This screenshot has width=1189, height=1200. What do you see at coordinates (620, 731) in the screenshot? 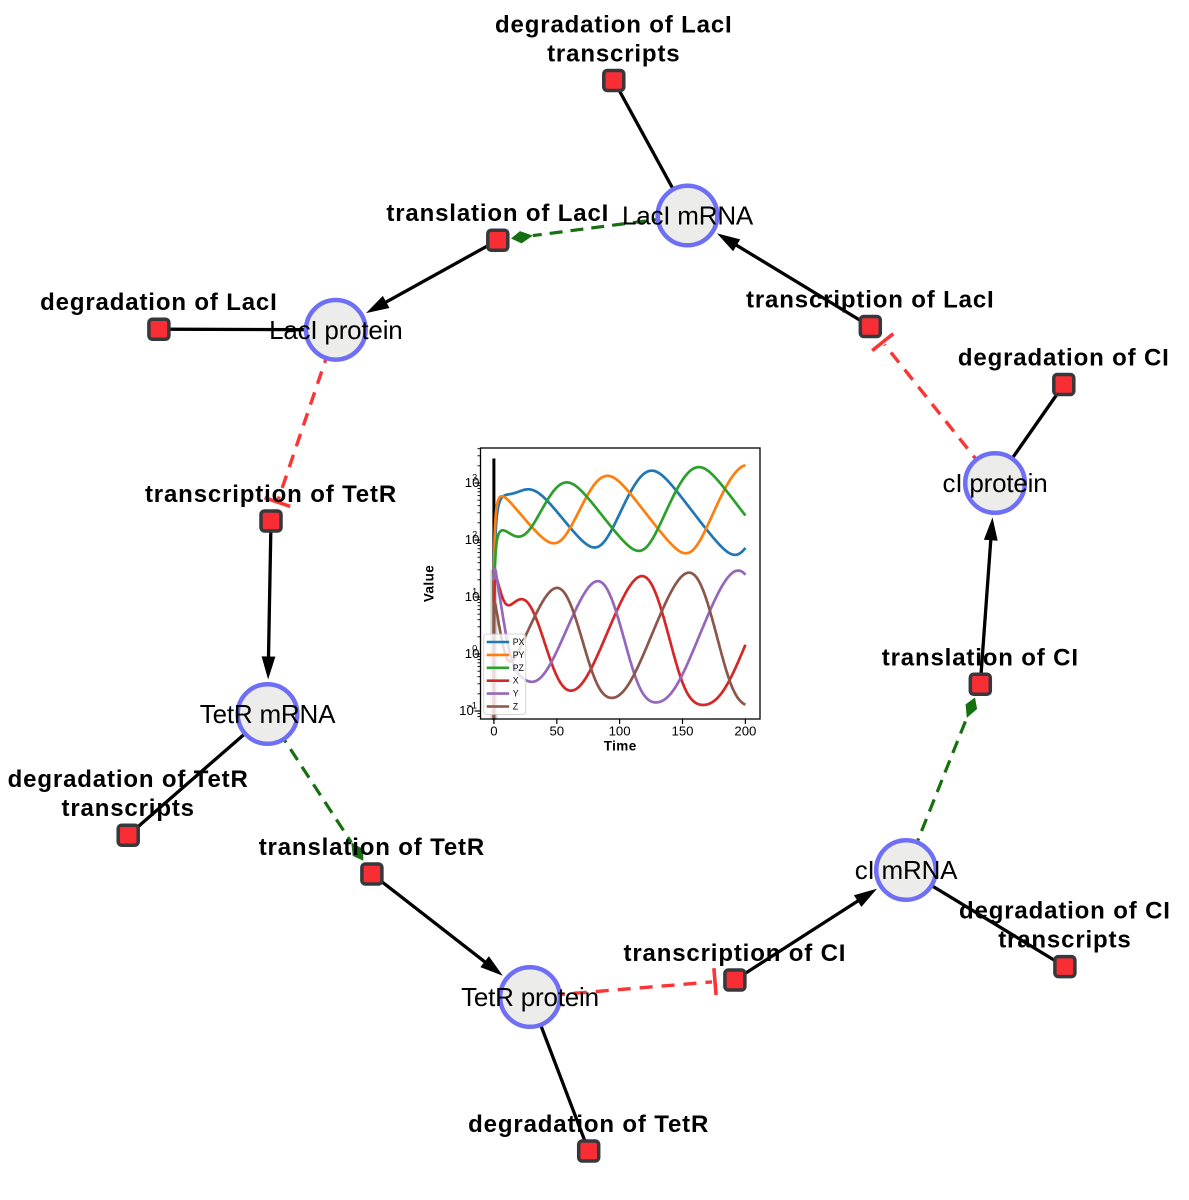
I see `svg-text: 100` at bounding box center [620, 731].